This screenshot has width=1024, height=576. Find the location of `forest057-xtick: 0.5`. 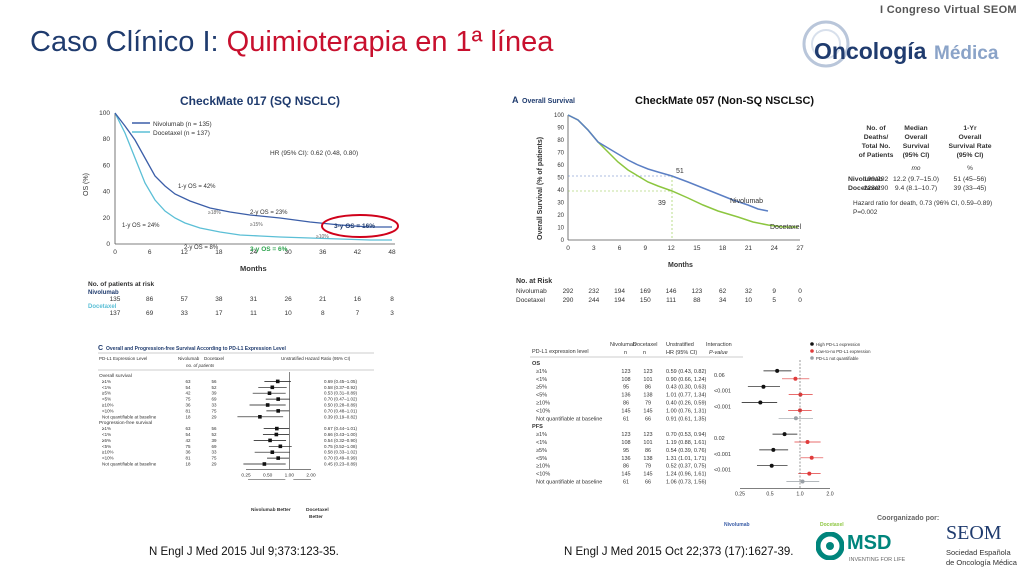

forest057-xtick: 0.5 is located at coordinates (769, 494).